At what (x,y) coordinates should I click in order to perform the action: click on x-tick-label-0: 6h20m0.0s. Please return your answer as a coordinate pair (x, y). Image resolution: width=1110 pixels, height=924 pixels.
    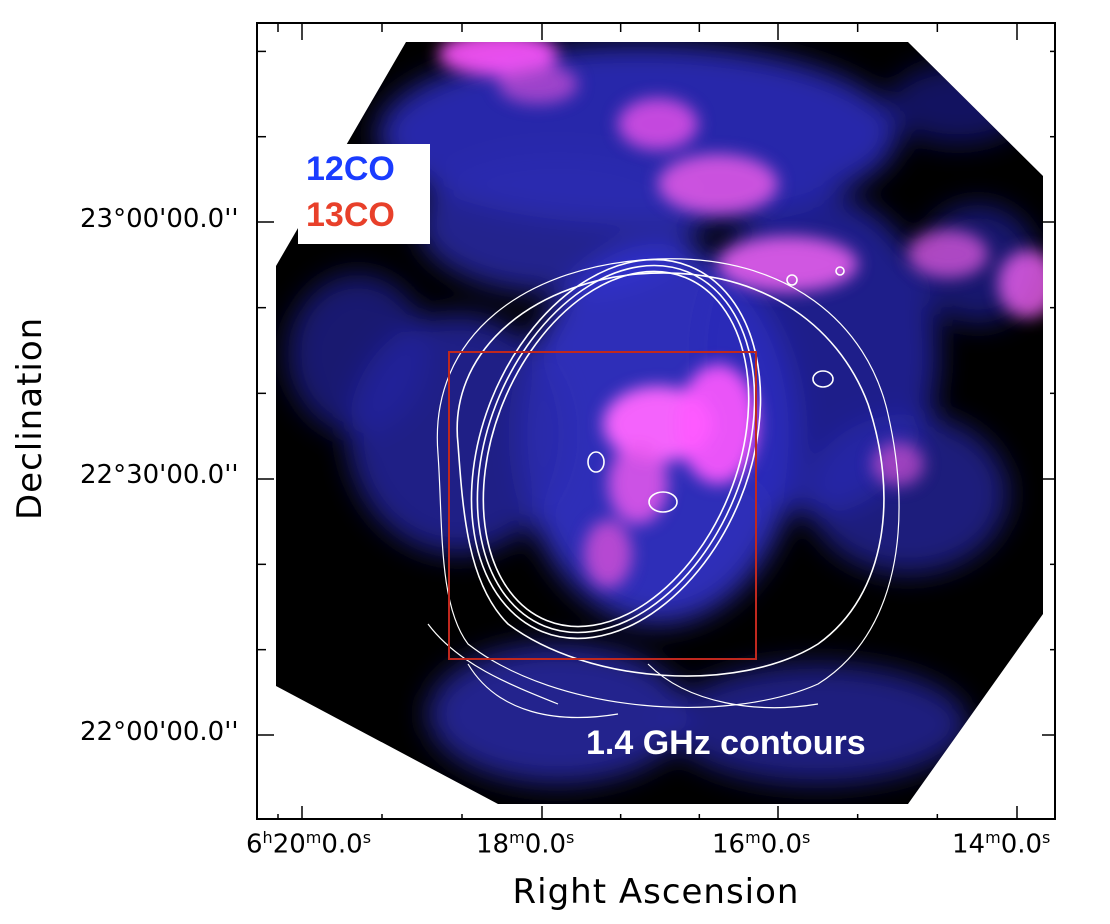
    Looking at the image, I should click on (308, 844).